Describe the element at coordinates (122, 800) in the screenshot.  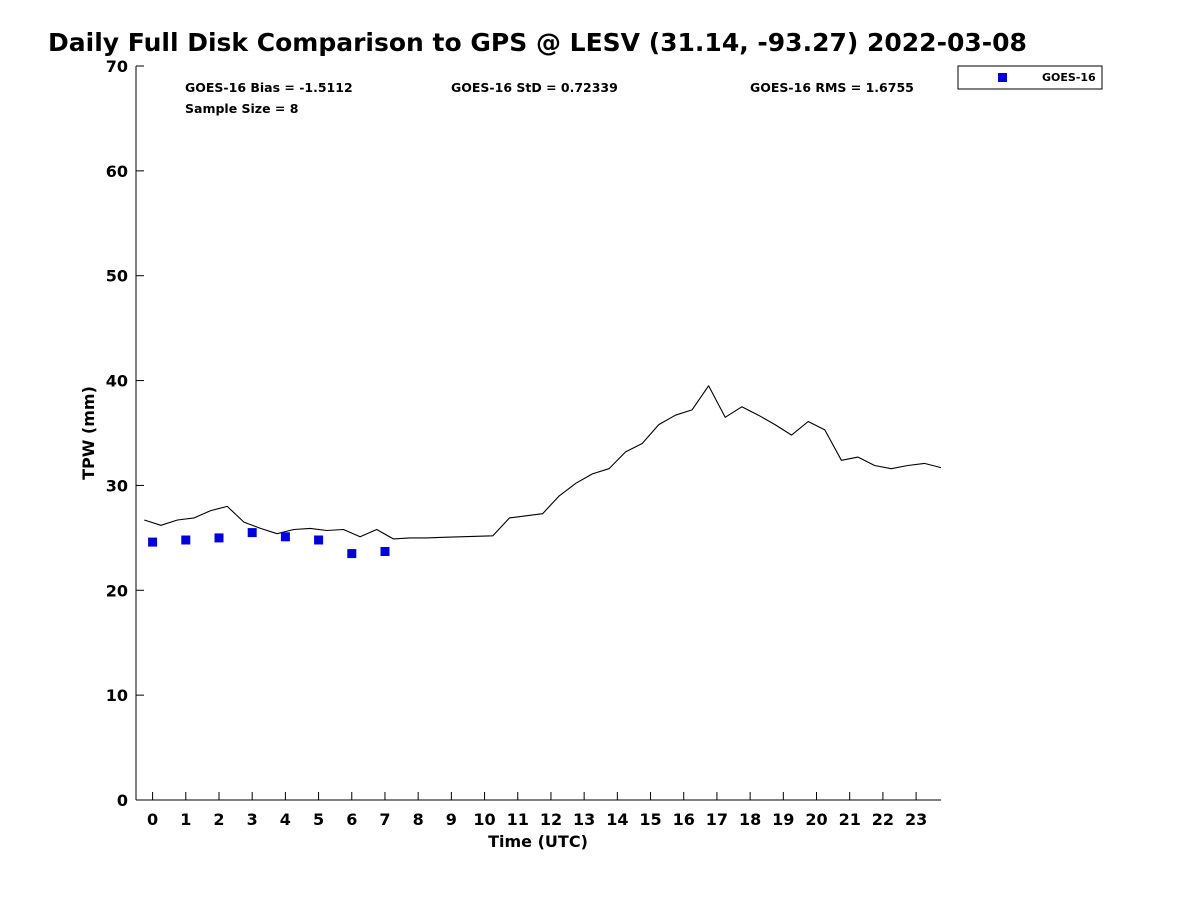
I see `y-tick-label: 0` at that location.